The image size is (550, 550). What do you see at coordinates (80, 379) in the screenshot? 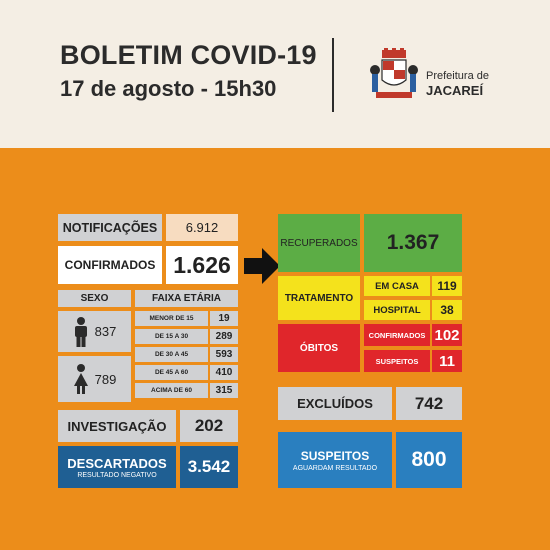
I see `female-person-icon` at bounding box center [80, 379].